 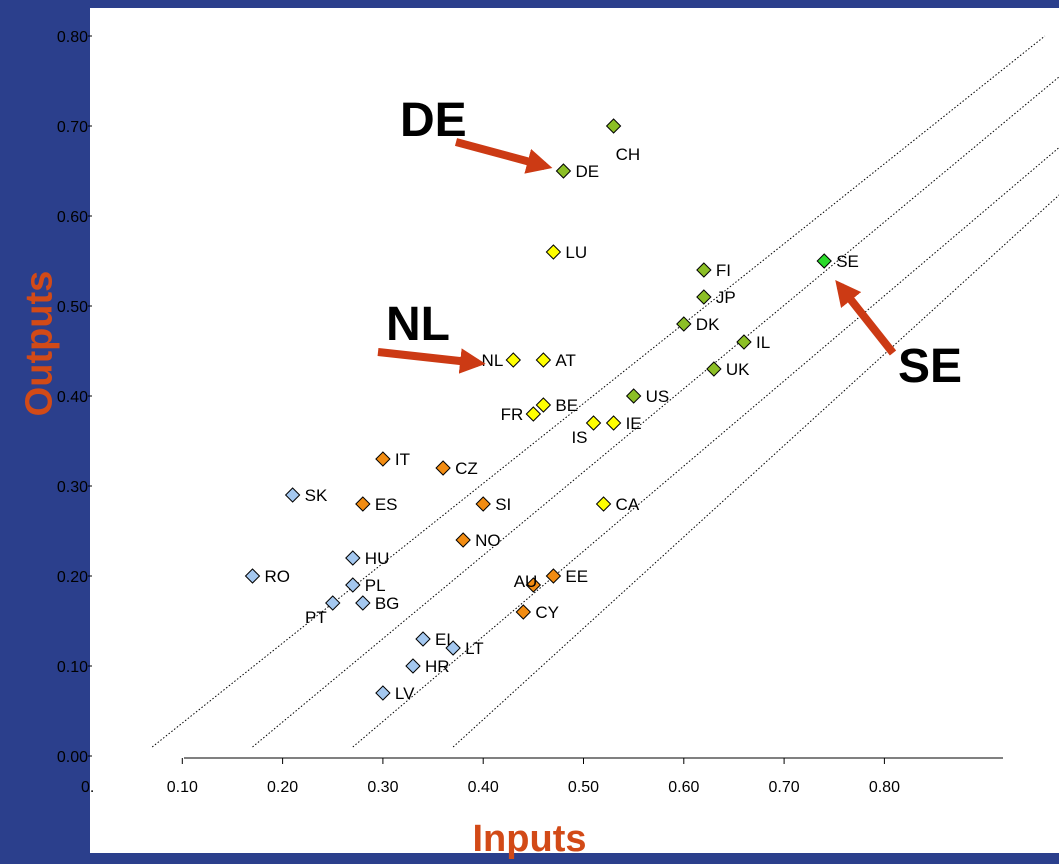 I want to click on x-tick-label: 0.20, so click(x=282, y=787).